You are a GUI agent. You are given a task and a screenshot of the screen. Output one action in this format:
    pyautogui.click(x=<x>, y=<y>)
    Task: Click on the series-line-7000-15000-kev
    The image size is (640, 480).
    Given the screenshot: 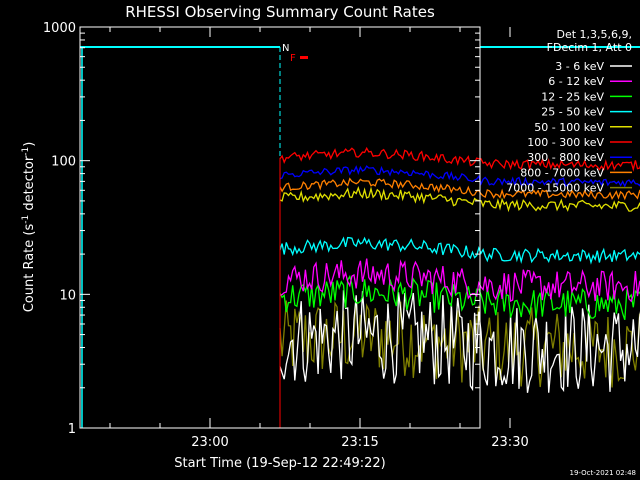 What is the action you would take?
    pyautogui.click(x=459, y=342)
    